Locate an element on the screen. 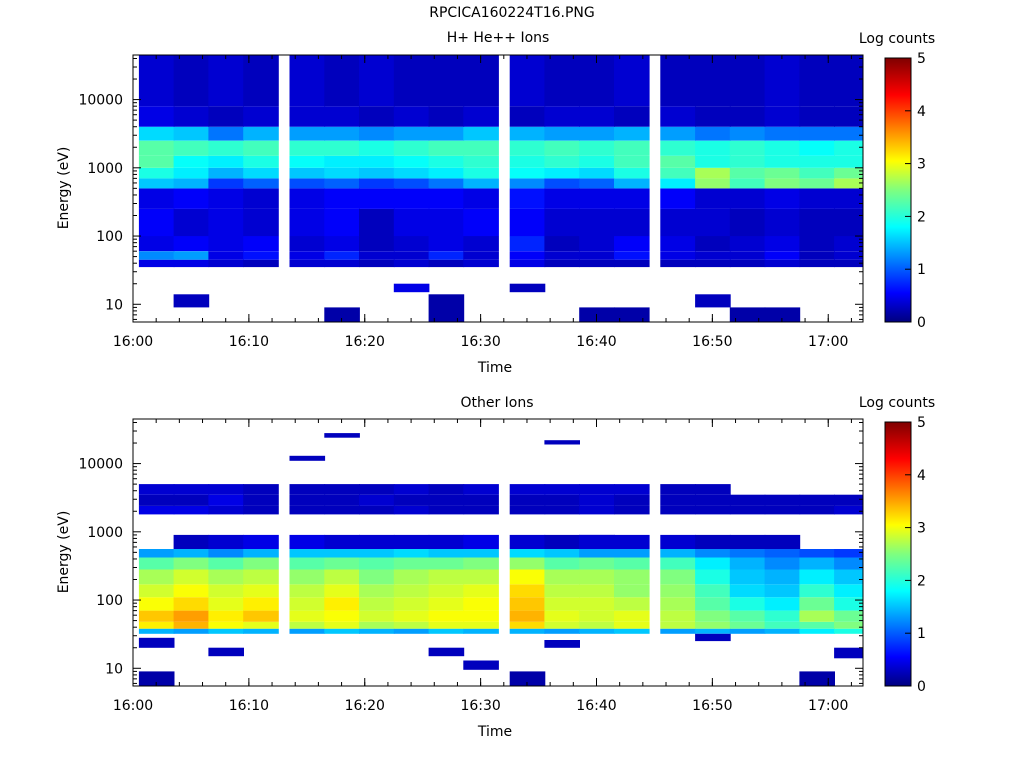 This screenshot has height=768, width=1024. colorbar-tick-label: 5 is located at coordinates (921, 423).